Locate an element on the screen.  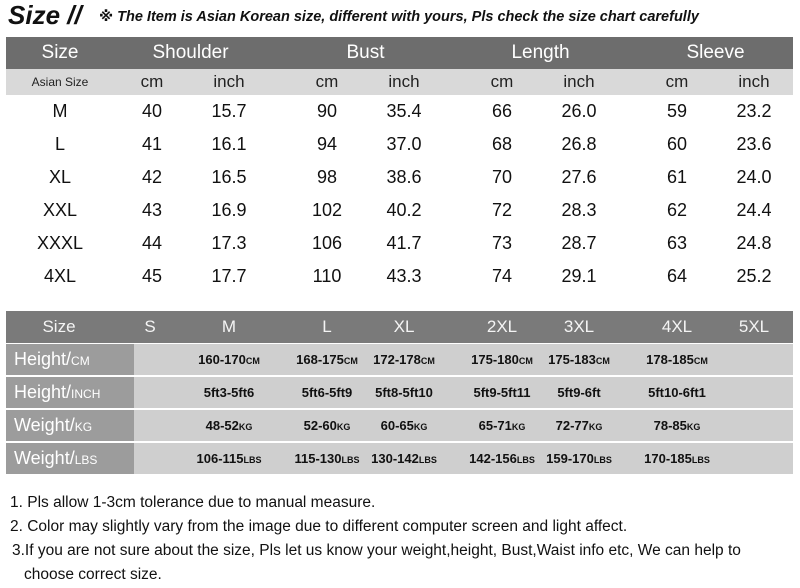
table-cell: 72 is located at coordinates (502, 210).